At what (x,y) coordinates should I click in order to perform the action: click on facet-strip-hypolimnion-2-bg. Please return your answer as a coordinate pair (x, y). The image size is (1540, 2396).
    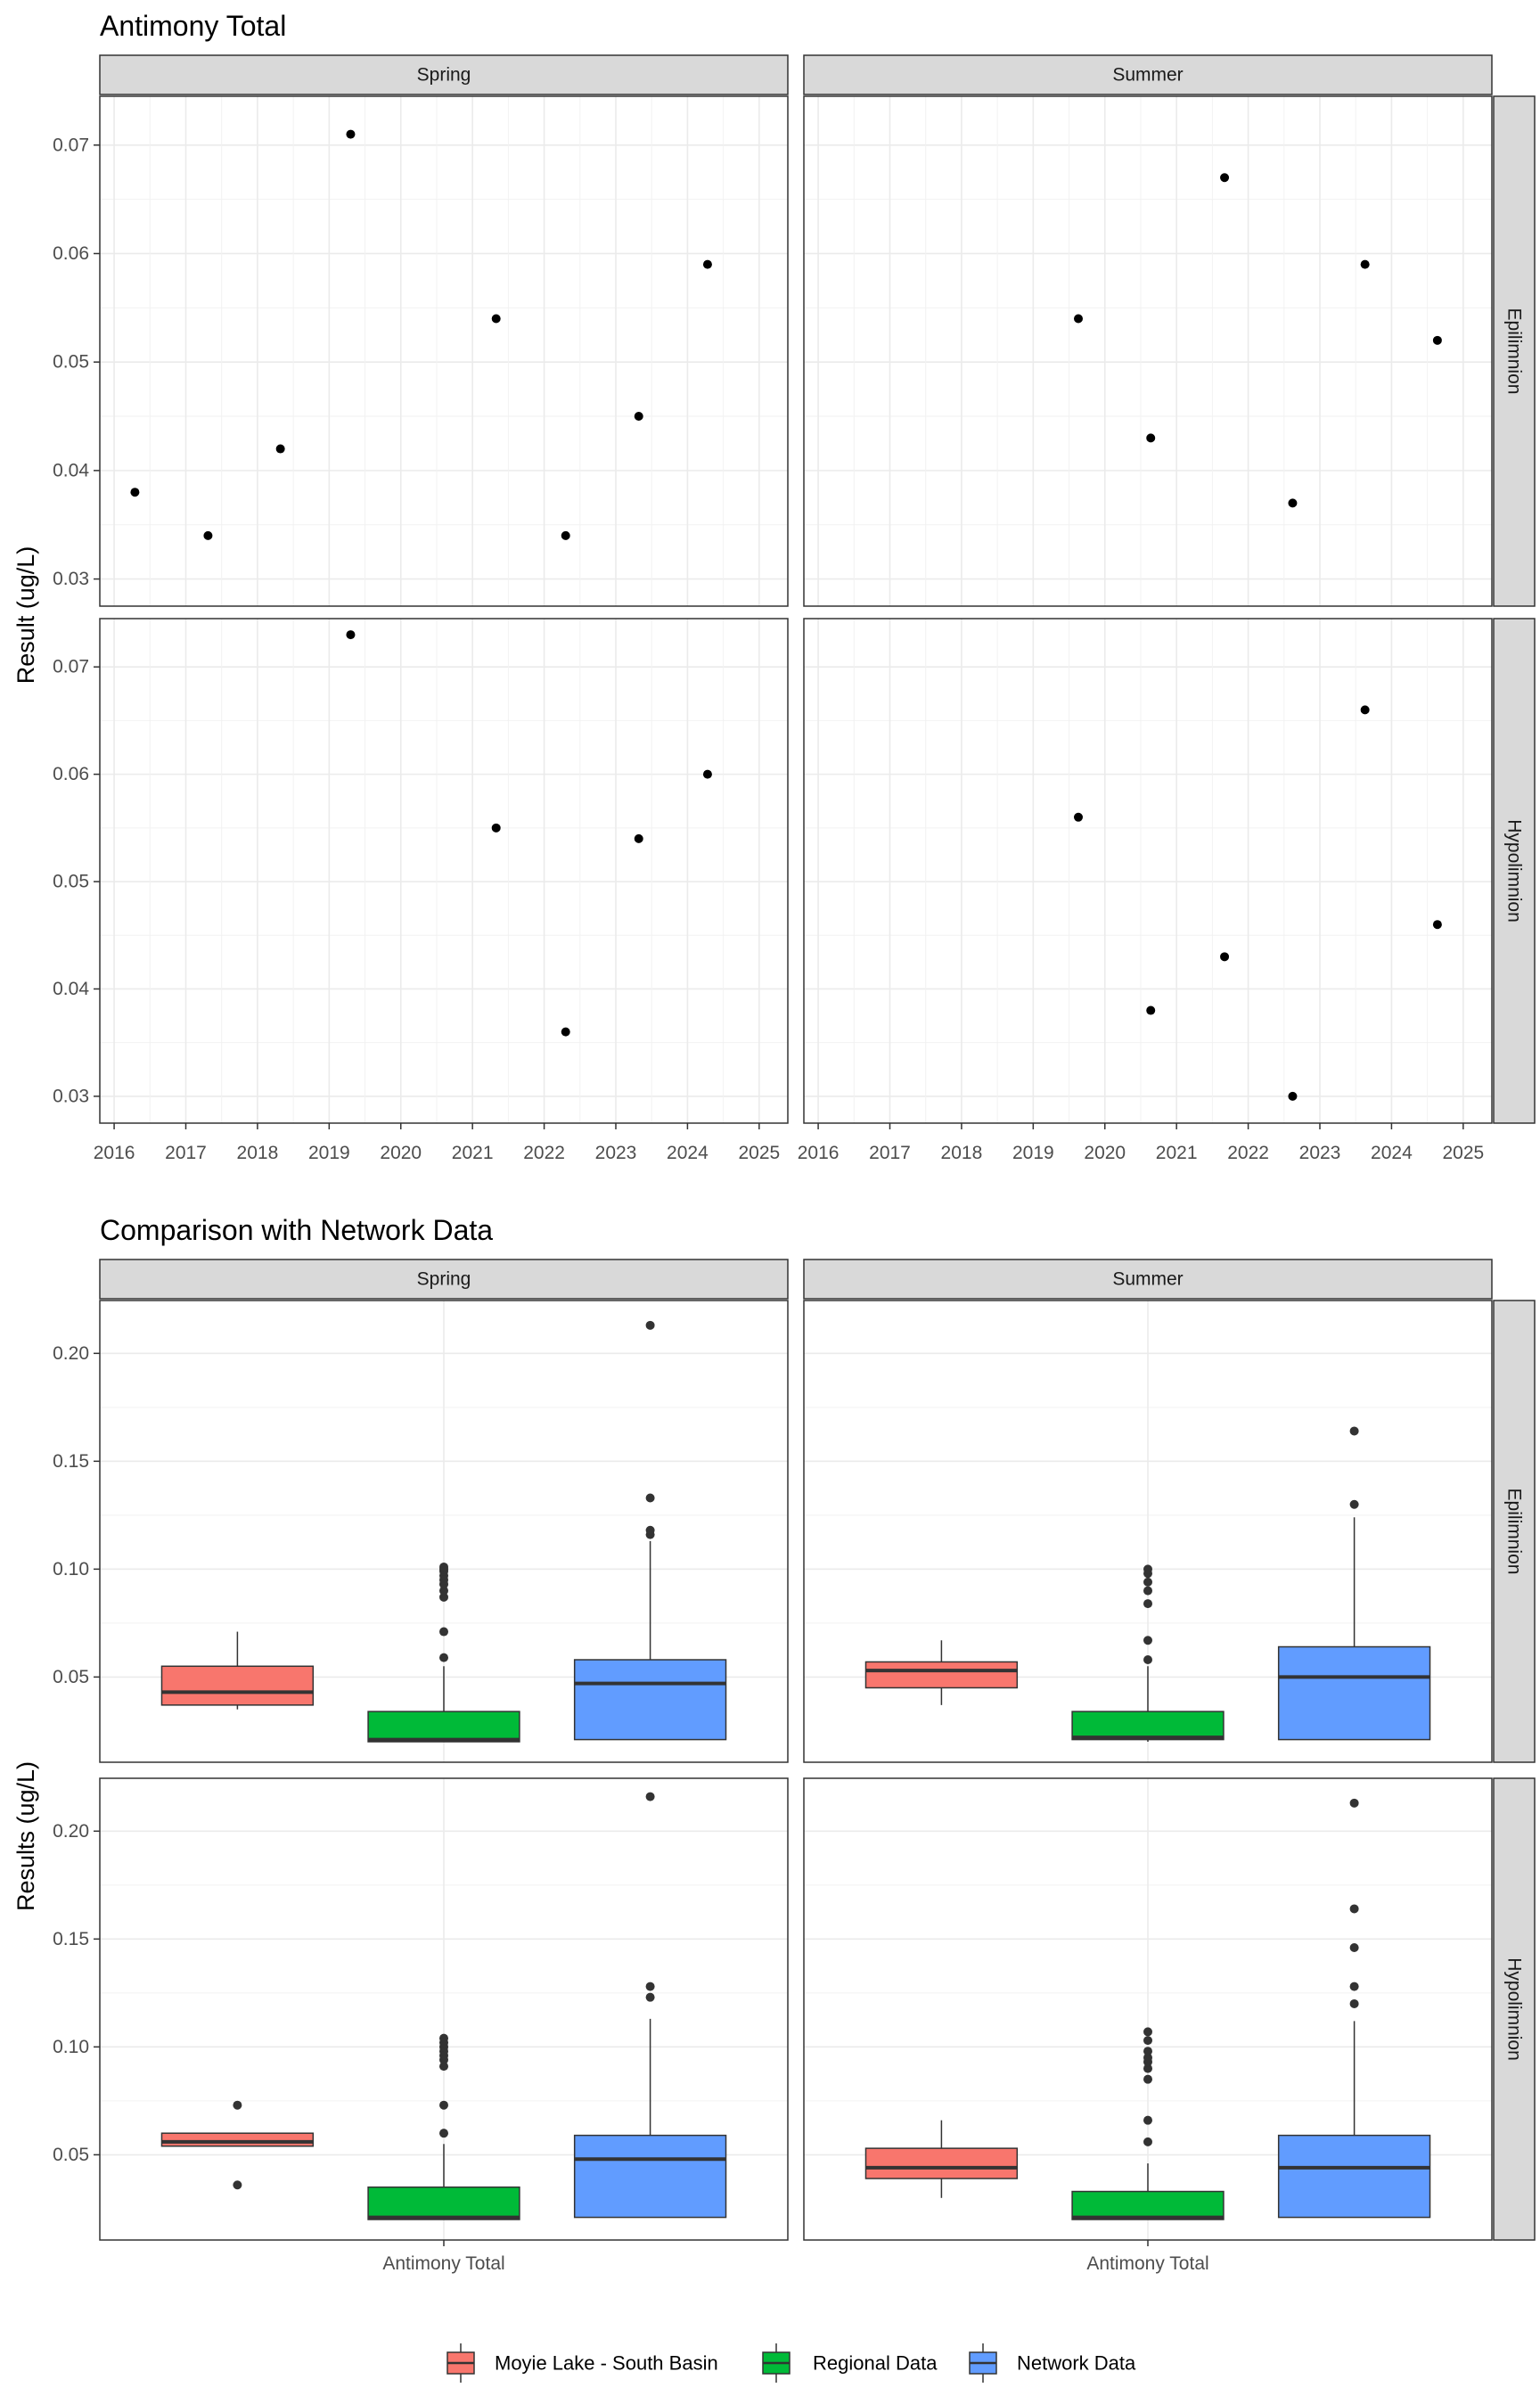
    Looking at the image, I should click on (1514, 2009).